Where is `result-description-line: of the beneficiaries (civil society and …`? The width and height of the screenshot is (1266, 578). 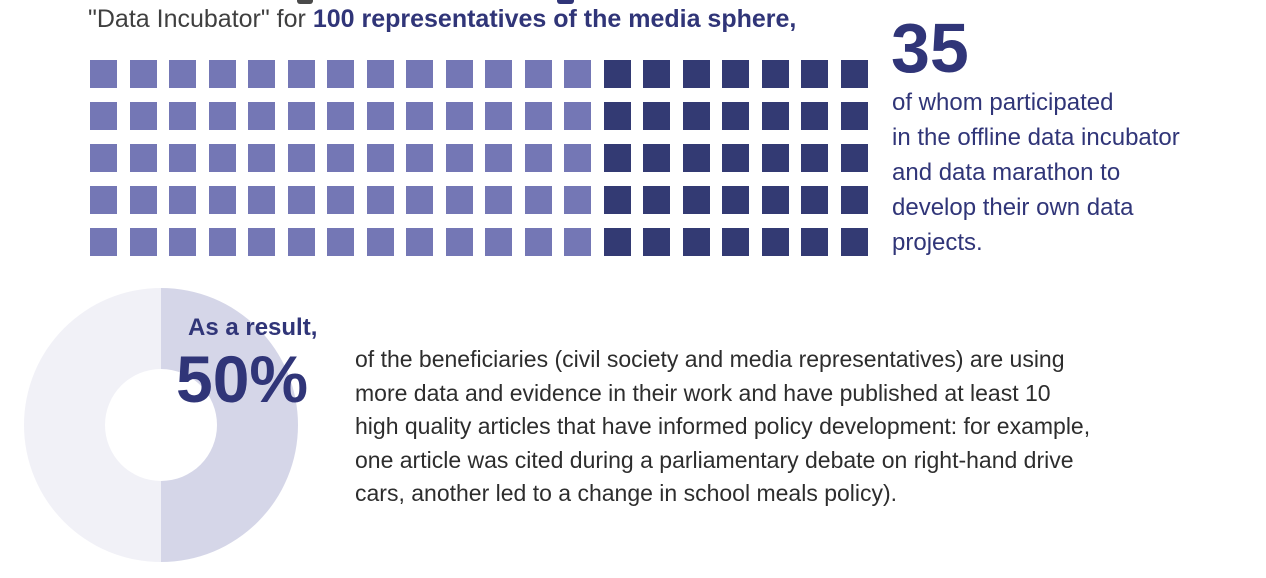
result-description-line: of the beneficiaries (civil society and … is located at coordinates (710, 359).